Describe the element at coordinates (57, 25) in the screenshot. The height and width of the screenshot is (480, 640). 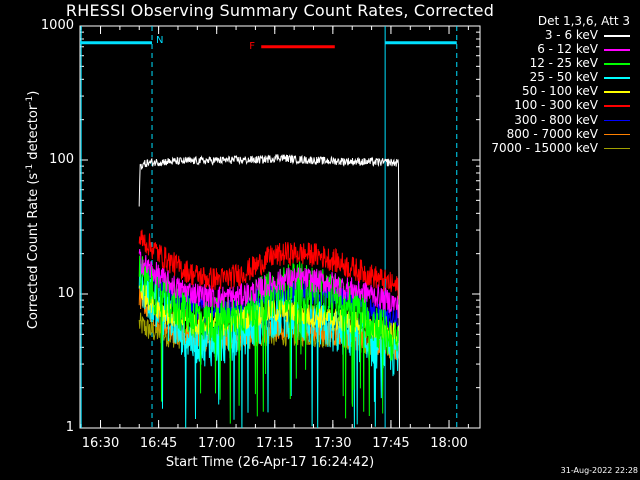
I see `y-tick-label: 1000` at that location.